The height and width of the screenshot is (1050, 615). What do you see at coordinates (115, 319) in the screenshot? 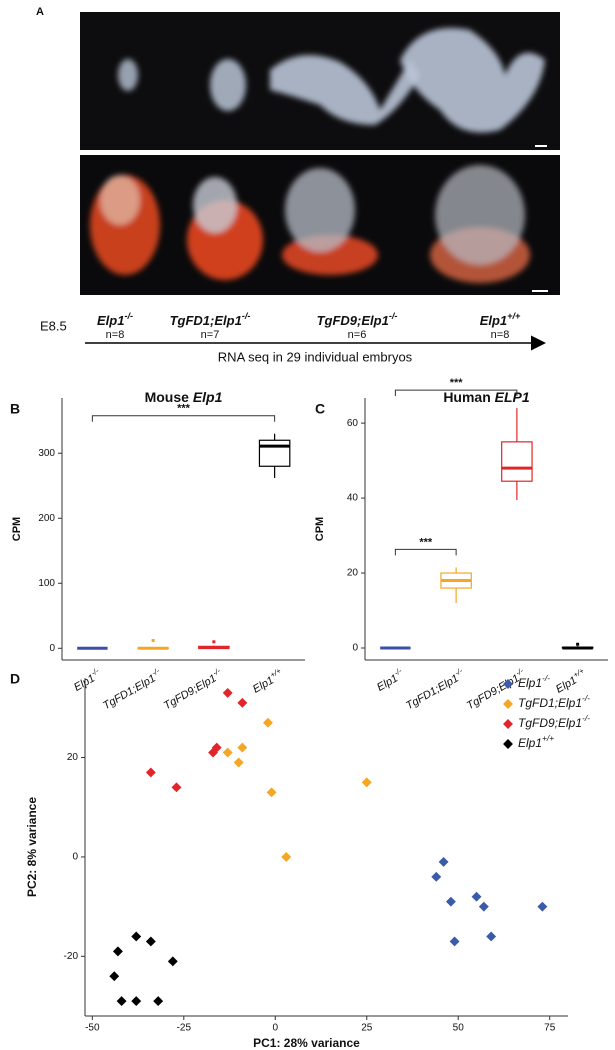
I see `genotype-label: Elp1-/-` at bounding box center [115, 319].